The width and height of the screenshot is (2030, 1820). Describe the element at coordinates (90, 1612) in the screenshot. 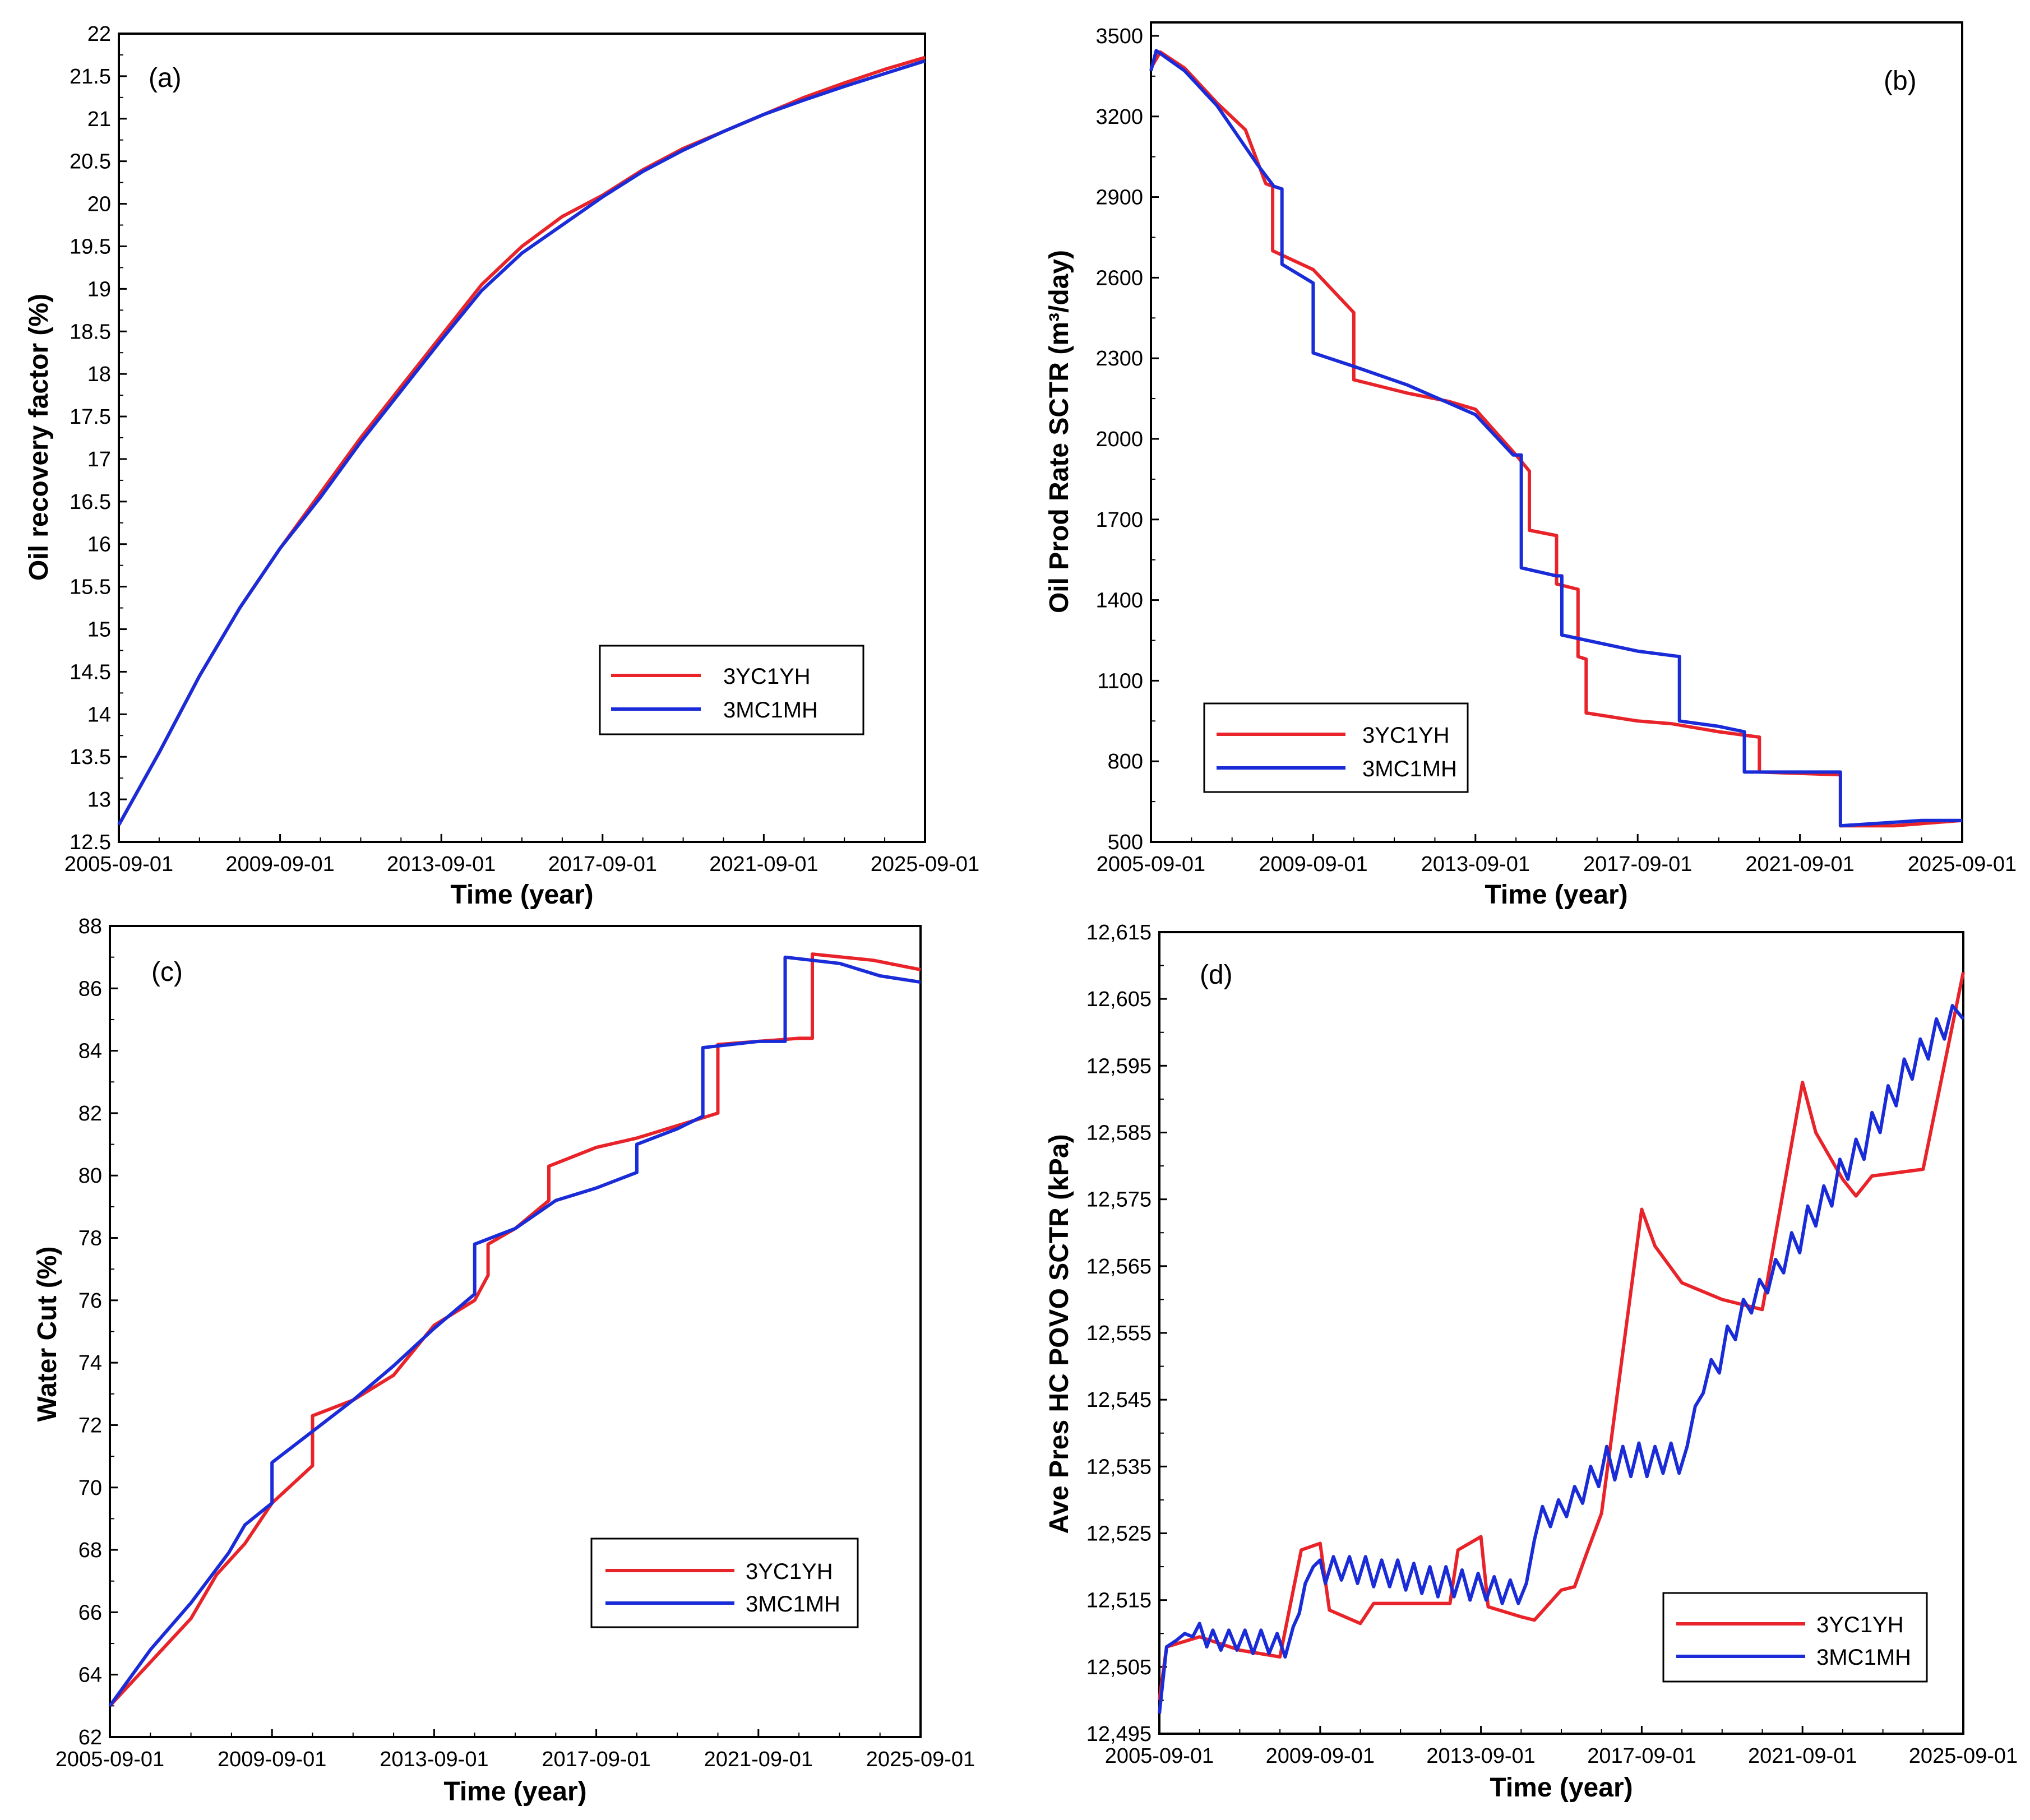

I see `panel-c-y-tick-label: 66` at that location.